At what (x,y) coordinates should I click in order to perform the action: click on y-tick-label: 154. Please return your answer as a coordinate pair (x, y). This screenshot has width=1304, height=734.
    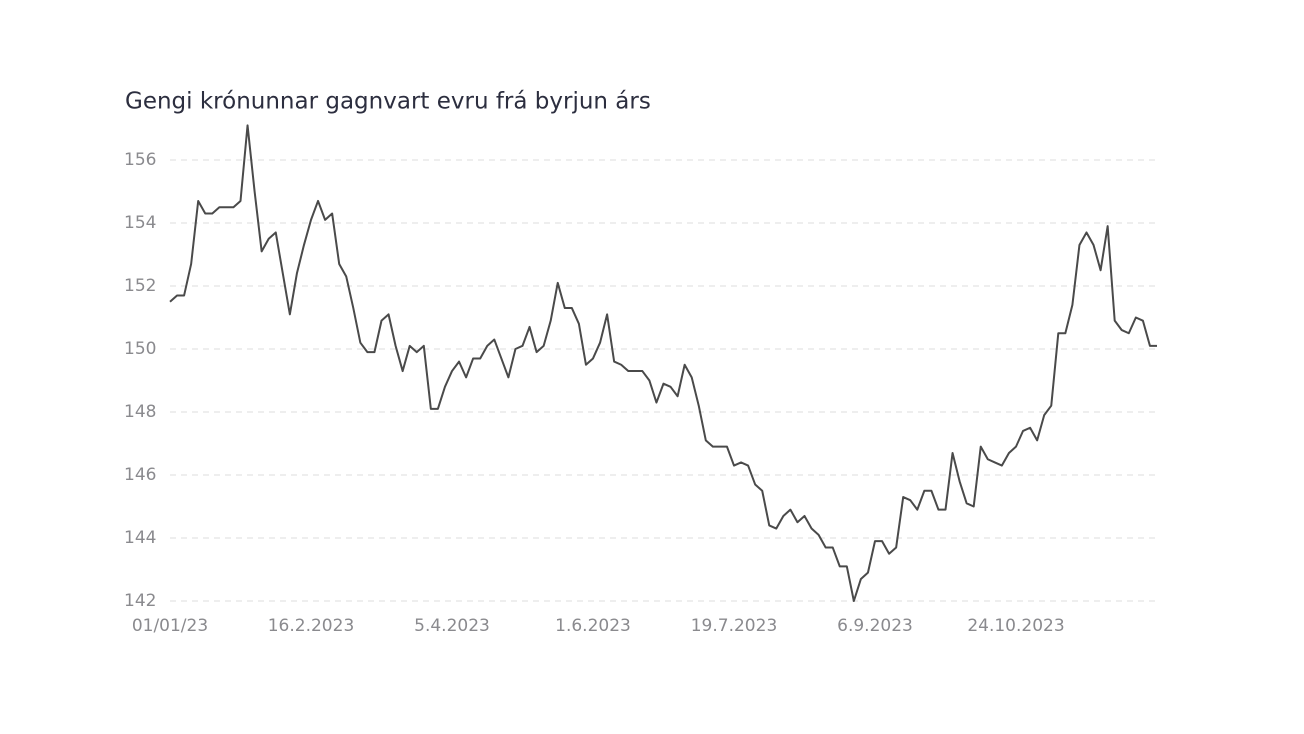
    Looking at the image, I should click on (140, 223).